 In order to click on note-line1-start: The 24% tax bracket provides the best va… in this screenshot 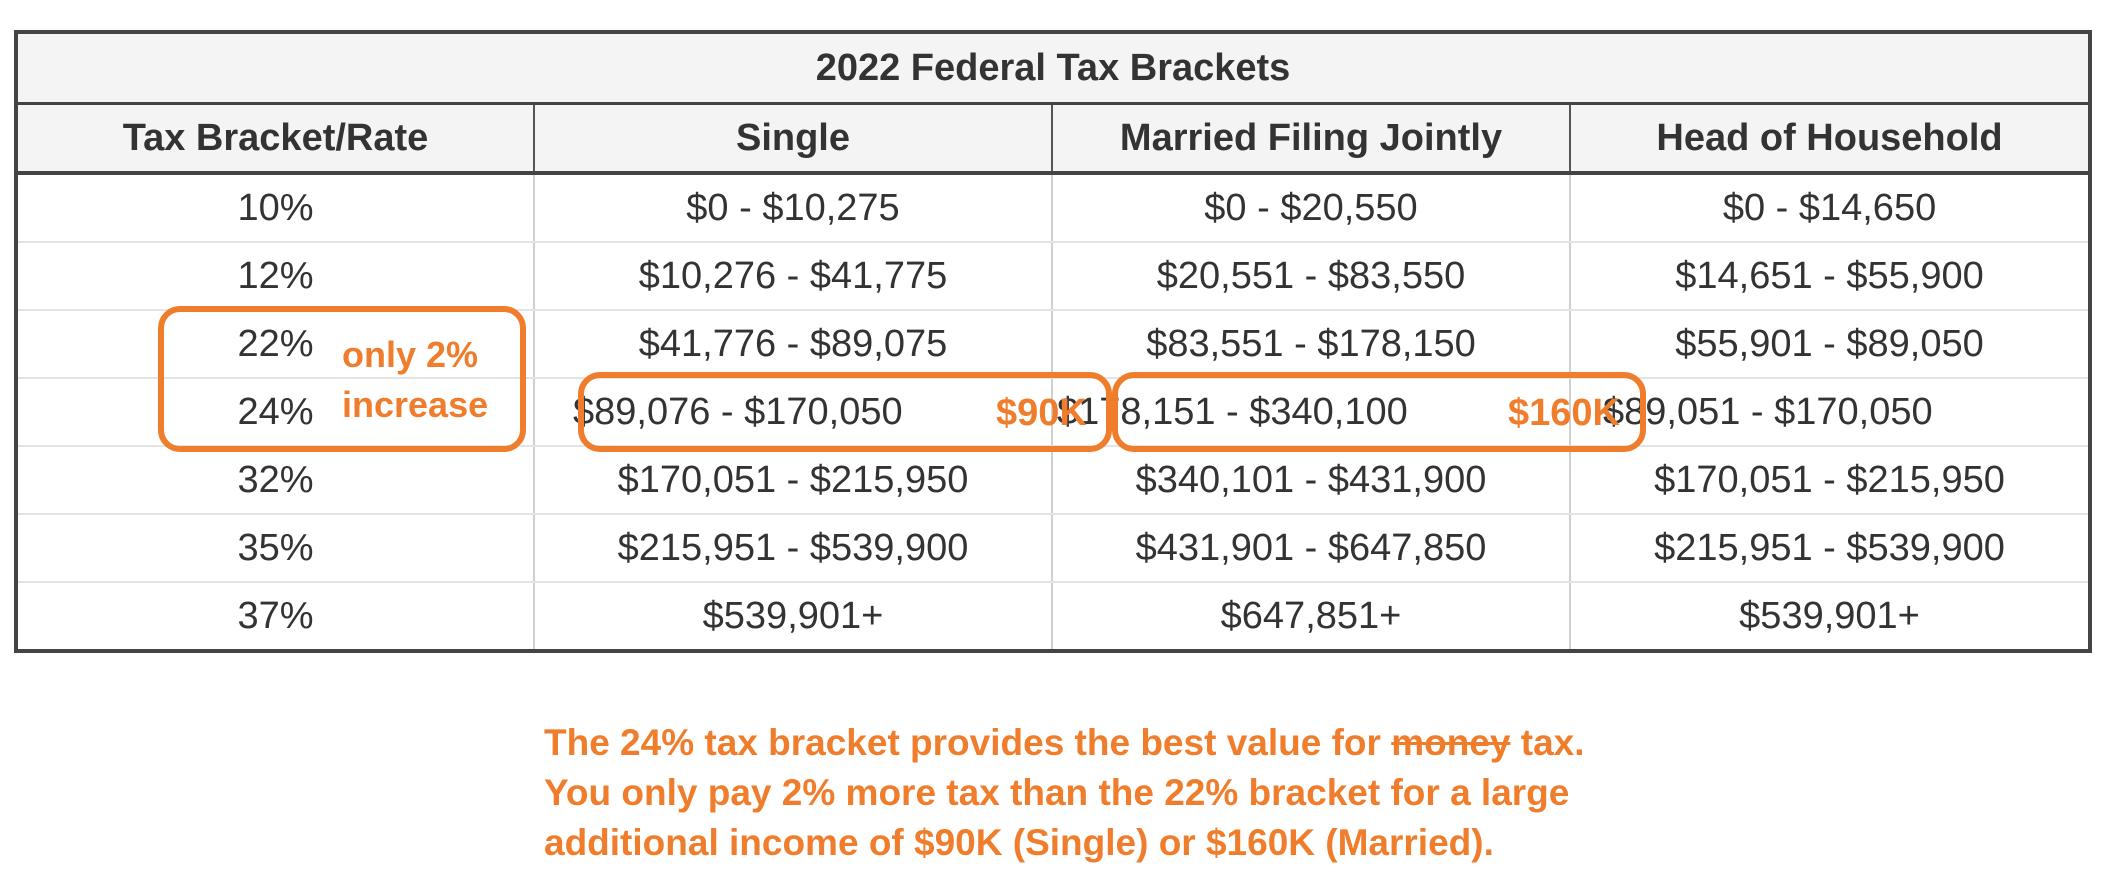, I will do `click(968, 742)`.